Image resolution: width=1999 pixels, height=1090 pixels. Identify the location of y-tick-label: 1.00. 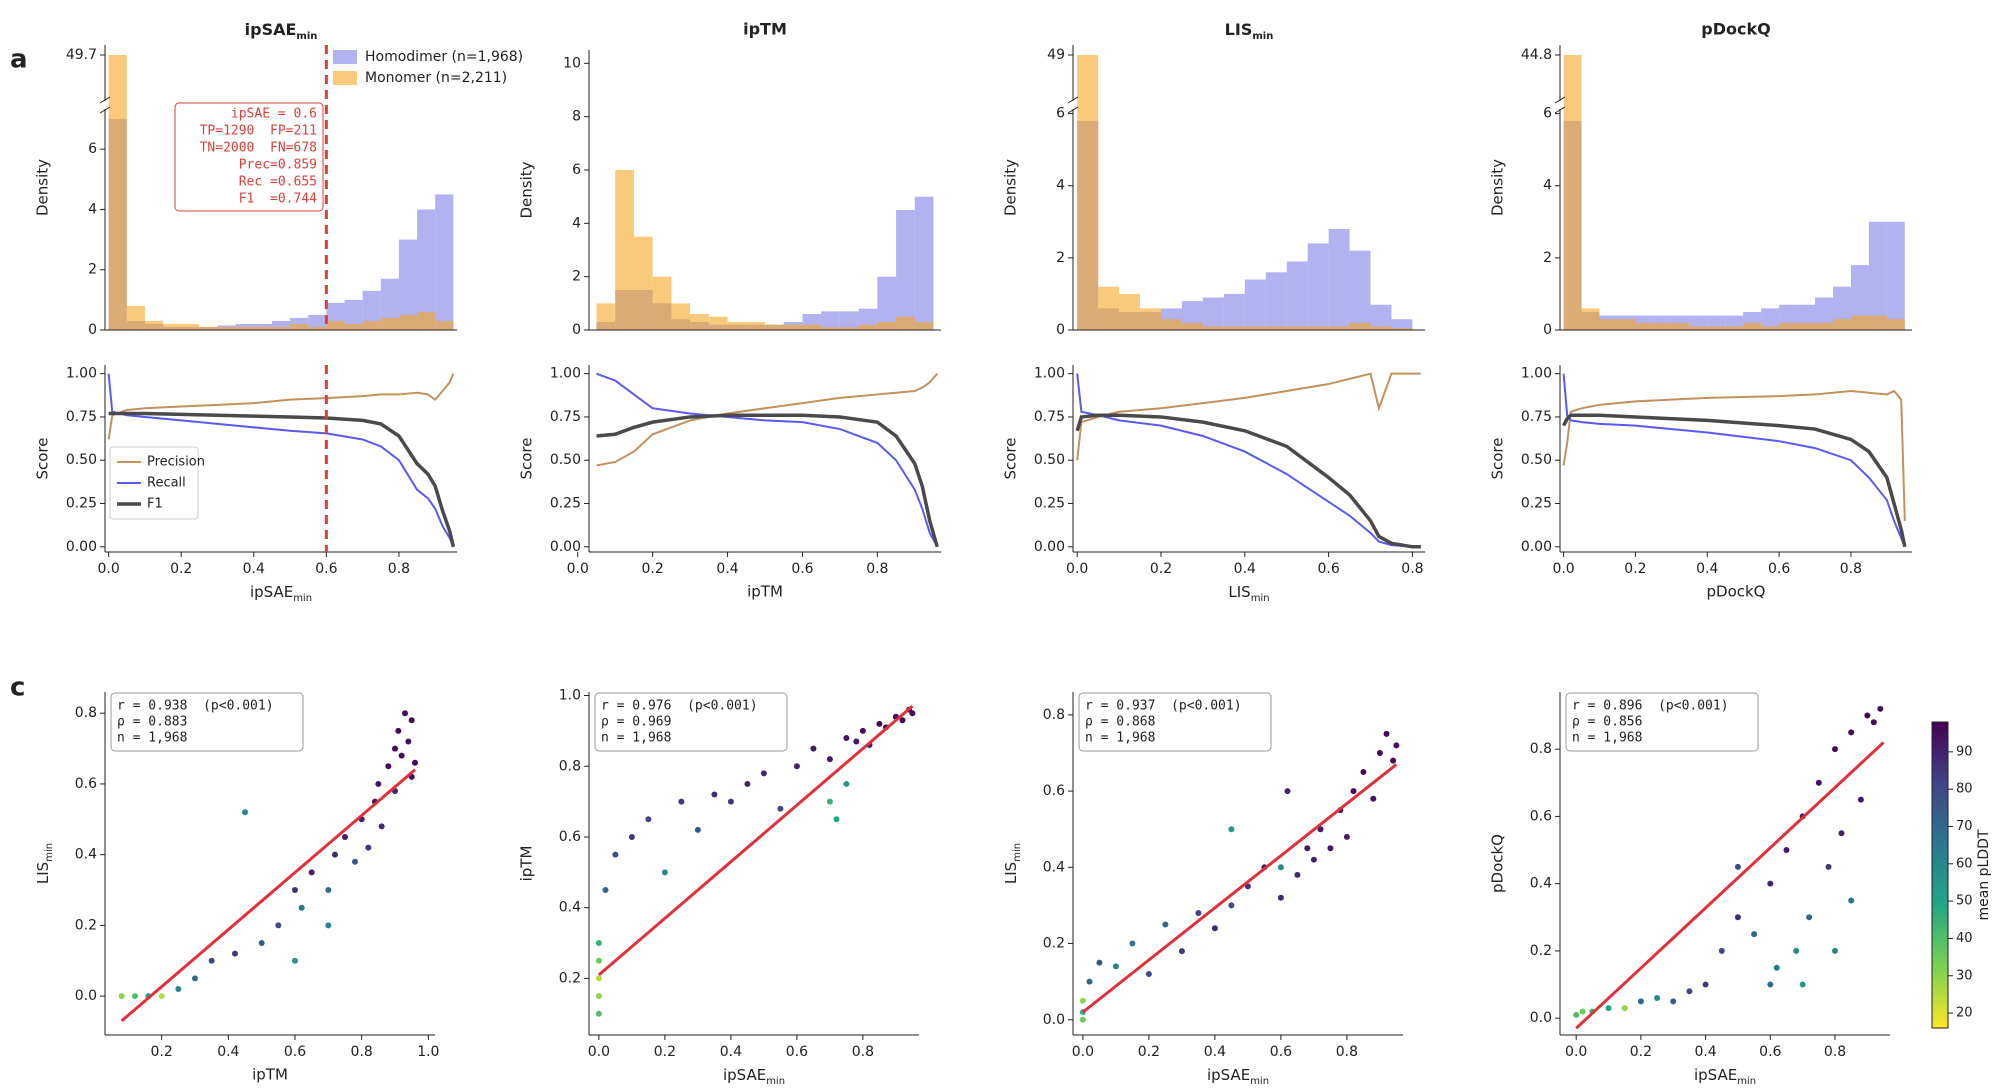
(1536, 374).